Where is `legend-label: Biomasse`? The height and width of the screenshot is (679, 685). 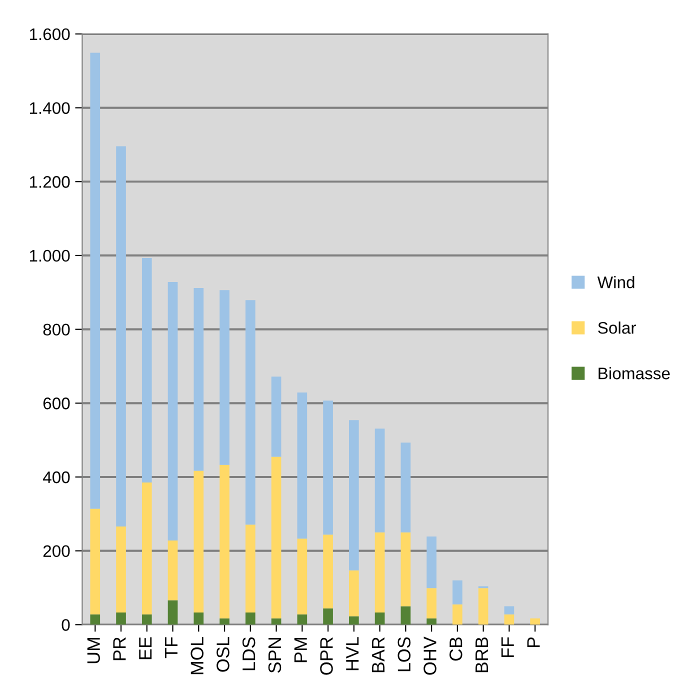
legend-label: Biomasse is located at coordinates (634, 373).